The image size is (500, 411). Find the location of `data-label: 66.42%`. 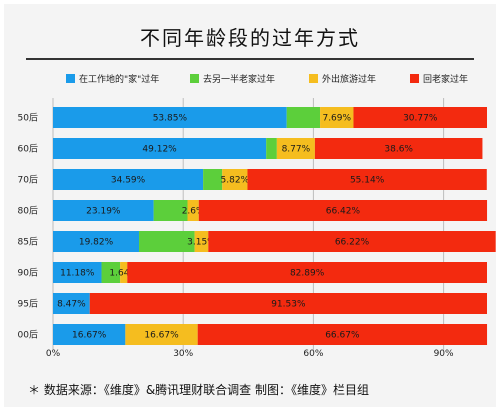

data-label: 66.42% is located at coordinates (343, 212).